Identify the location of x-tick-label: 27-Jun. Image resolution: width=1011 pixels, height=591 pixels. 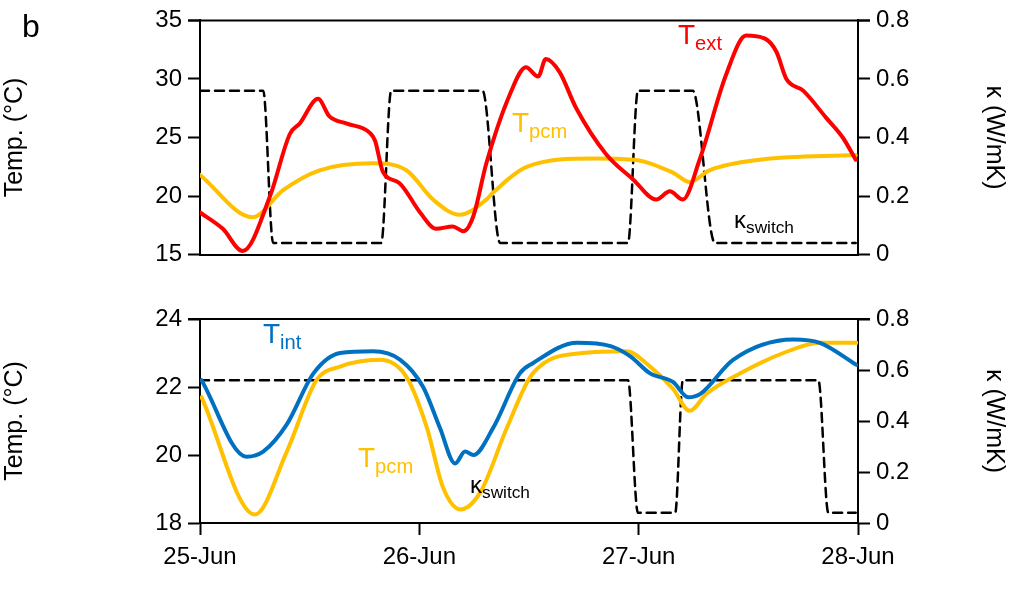
(638, 556).